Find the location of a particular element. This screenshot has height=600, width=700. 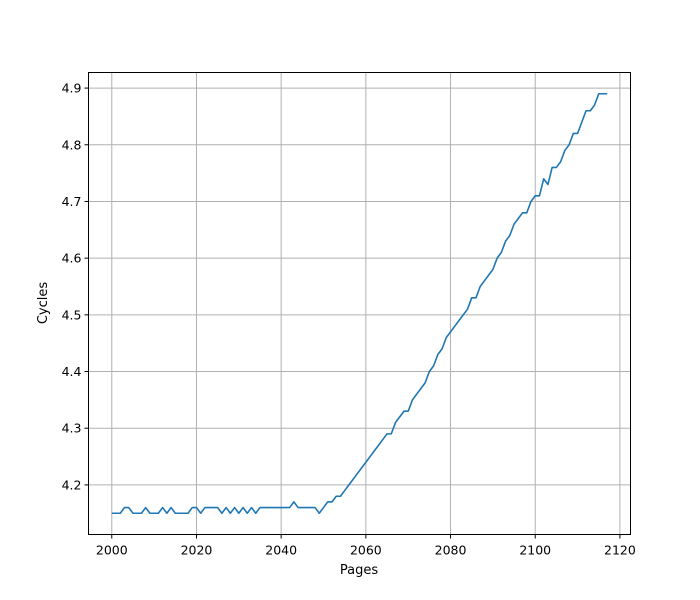

x-axis: 2000 2020 2040 2060 2080 2100 2120 is located at coordinates (366, 546).